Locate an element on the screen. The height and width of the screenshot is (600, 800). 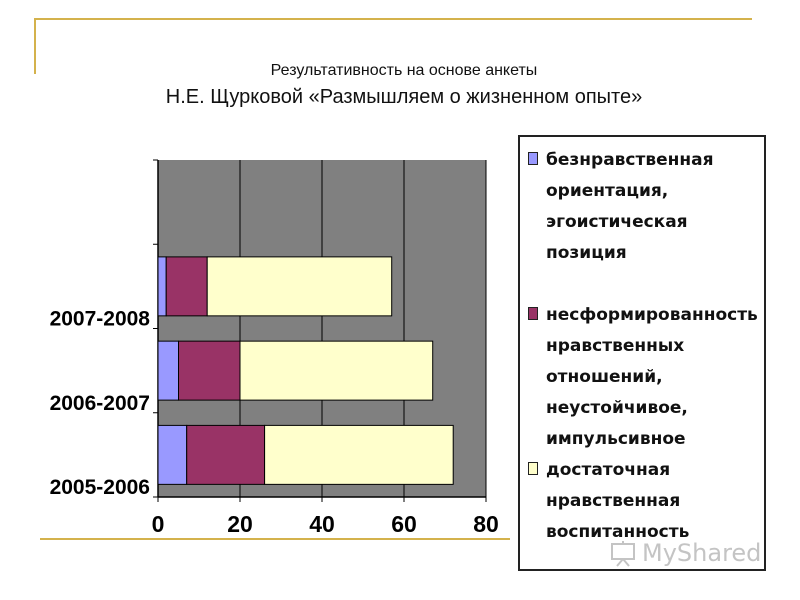
x-tick-label: 80 is located at coordinates (486, 524).